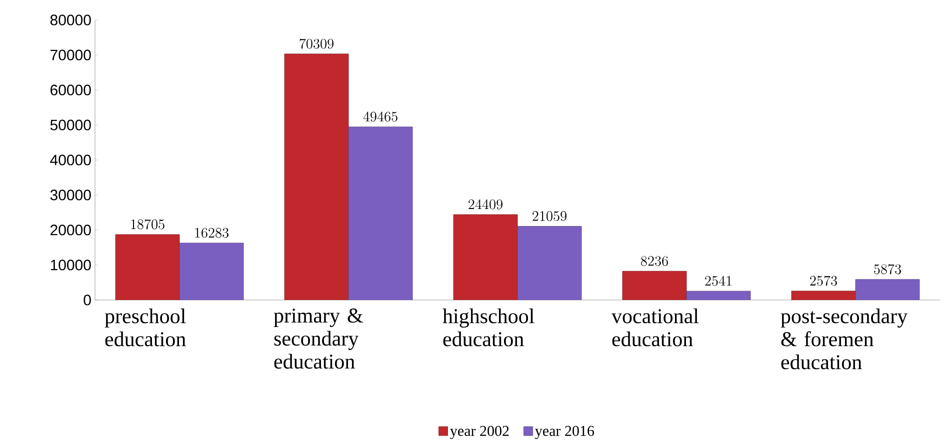  Describe the element at coordinates (70, 265) in the screenshot. I see `y-tick-label: 10000` at that location.